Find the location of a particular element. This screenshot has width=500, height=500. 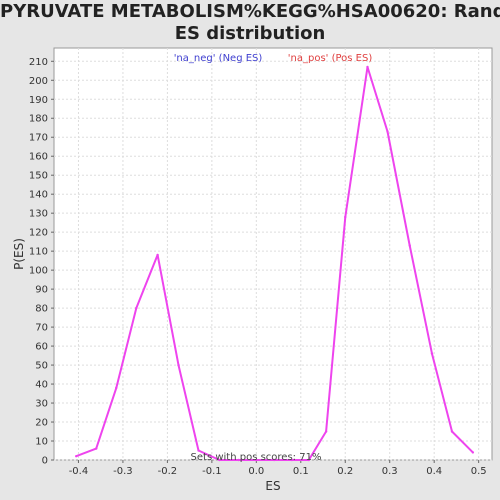

x-tick-label: 0.5 is located at coordinates (479, 471).